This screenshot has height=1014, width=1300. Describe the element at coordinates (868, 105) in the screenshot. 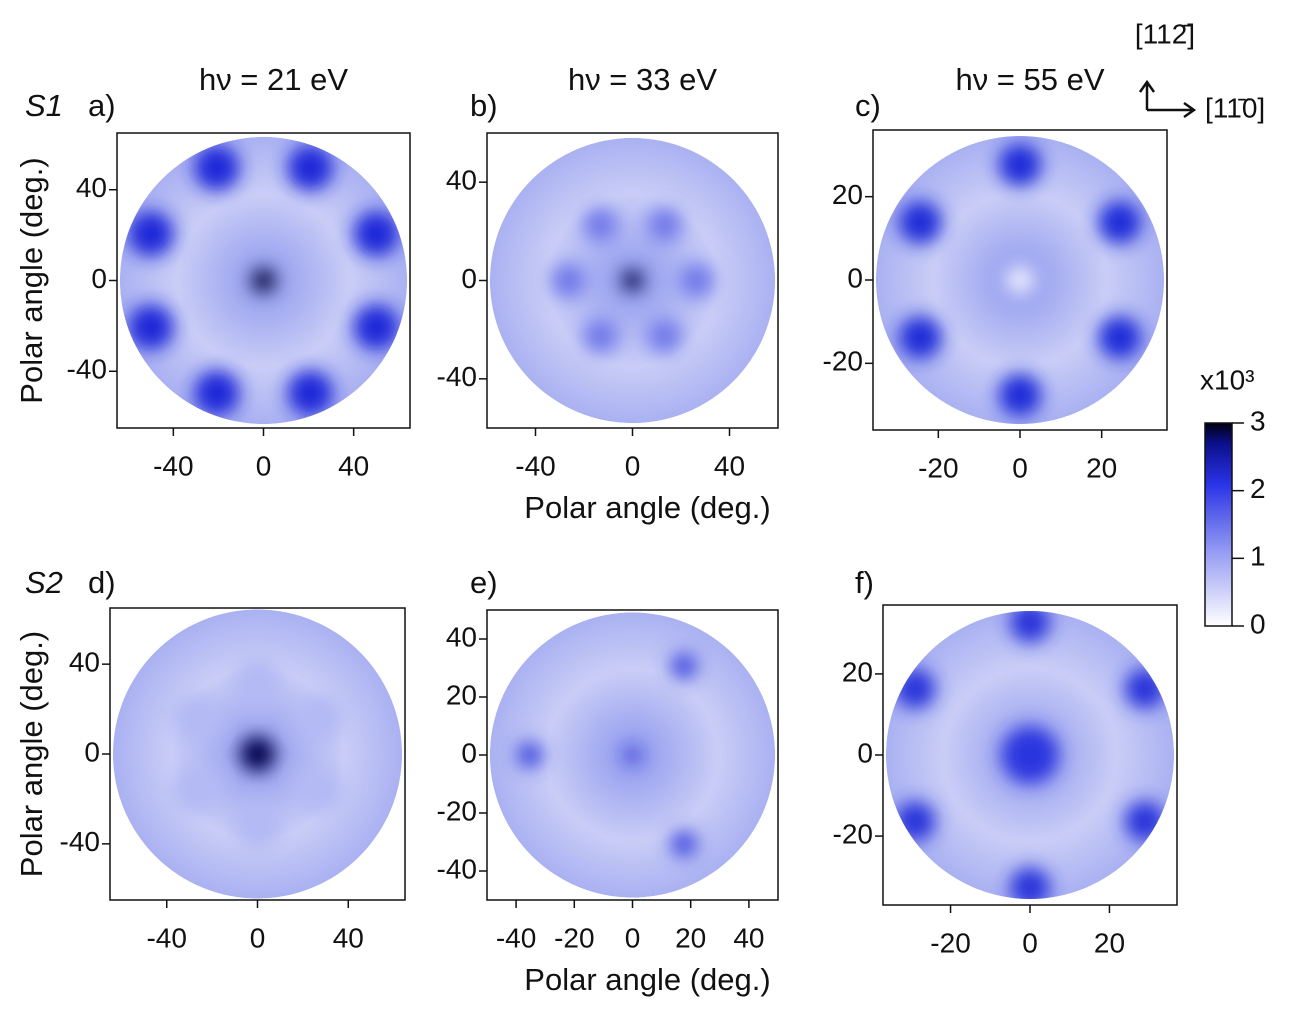

I see `panel-label: c)` at that location.